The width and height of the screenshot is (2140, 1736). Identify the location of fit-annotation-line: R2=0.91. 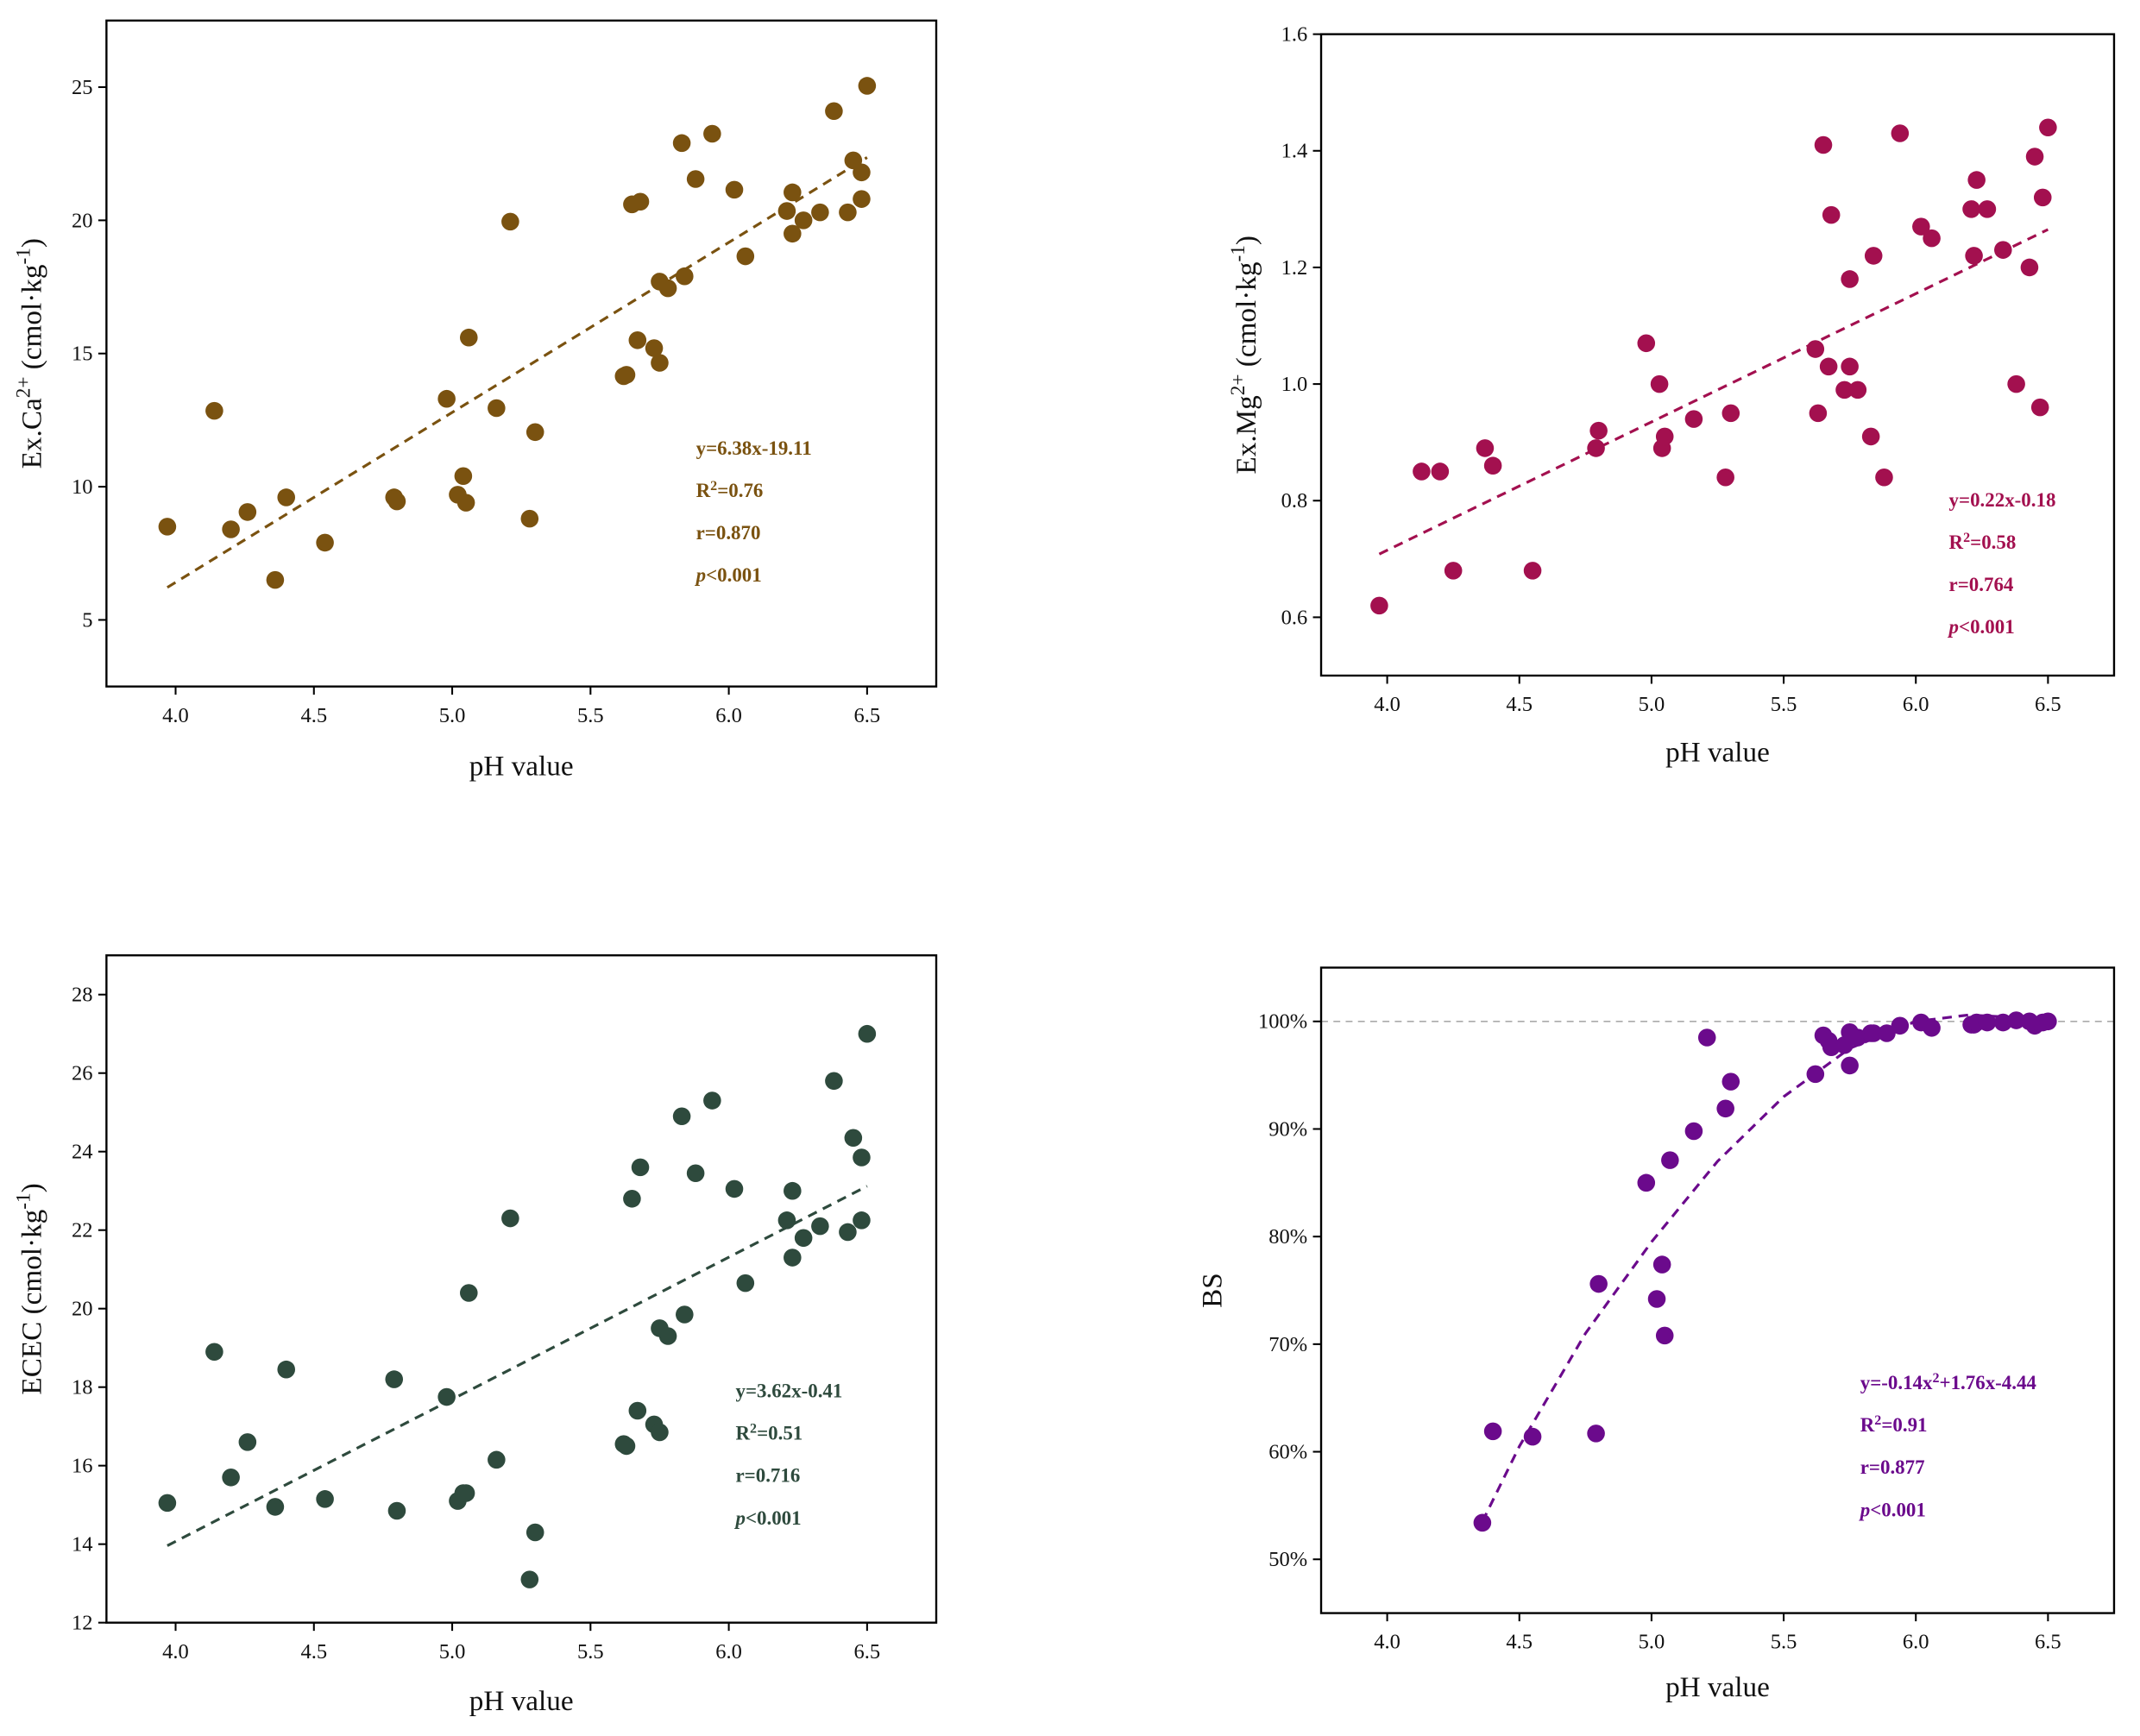
(1894, 1424).